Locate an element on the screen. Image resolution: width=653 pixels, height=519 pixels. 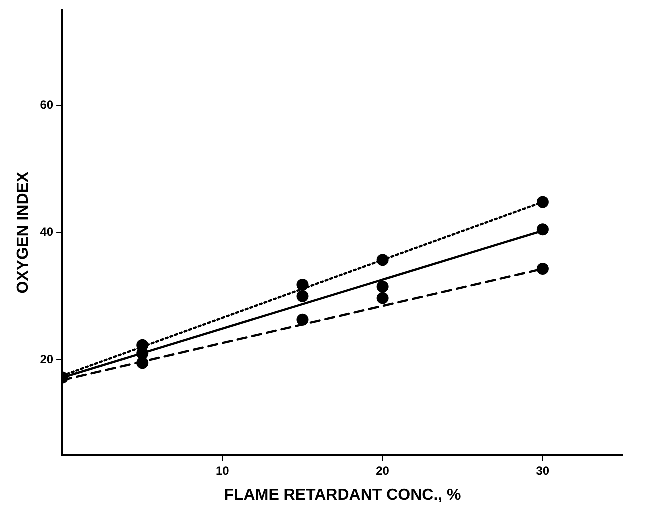
x-tick-label: 20 is located at coordinates (383, 471).